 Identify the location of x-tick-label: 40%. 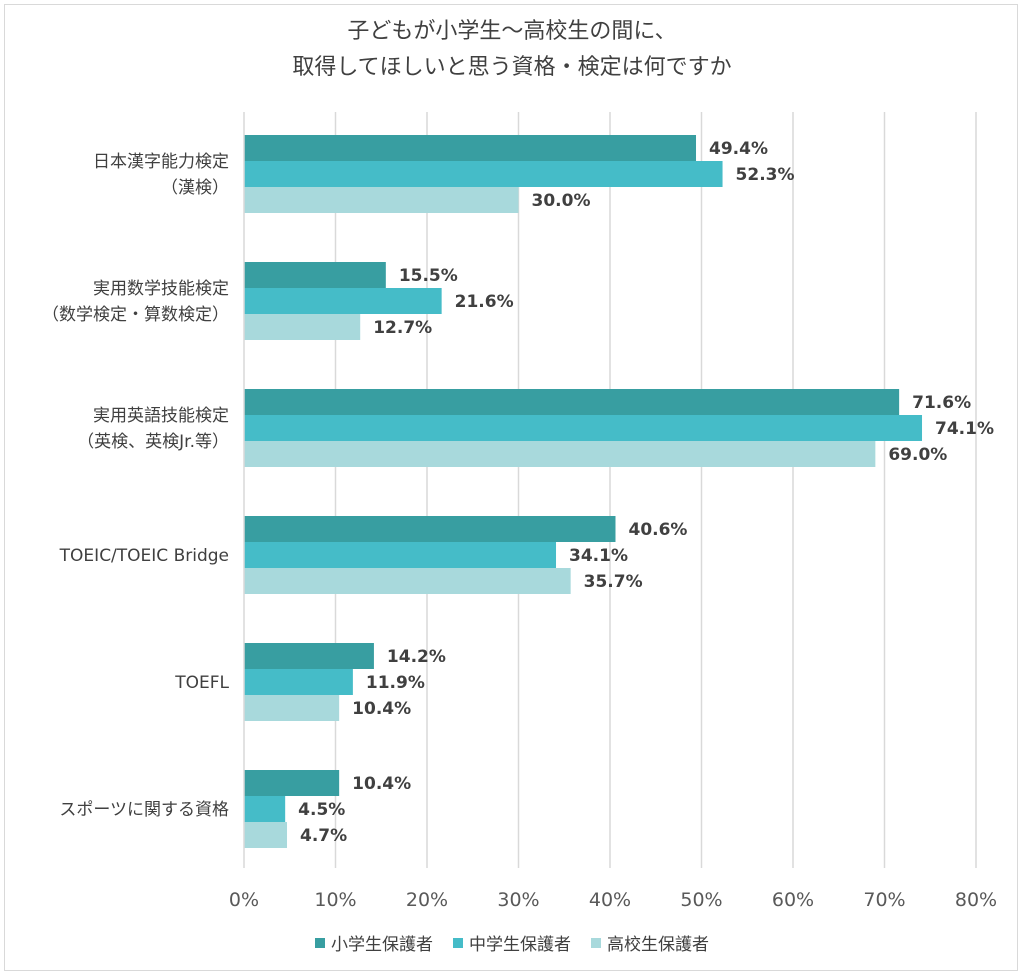
(610, 900).